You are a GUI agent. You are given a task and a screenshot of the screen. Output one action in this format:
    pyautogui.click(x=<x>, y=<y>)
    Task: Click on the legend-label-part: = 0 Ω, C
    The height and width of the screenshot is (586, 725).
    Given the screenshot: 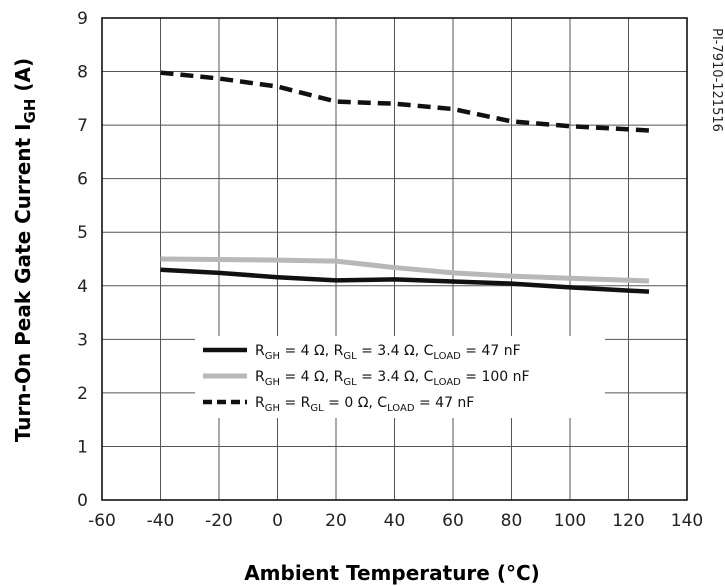 What is the action you would take?
    pyautogui.click(x=356, y=403)
    